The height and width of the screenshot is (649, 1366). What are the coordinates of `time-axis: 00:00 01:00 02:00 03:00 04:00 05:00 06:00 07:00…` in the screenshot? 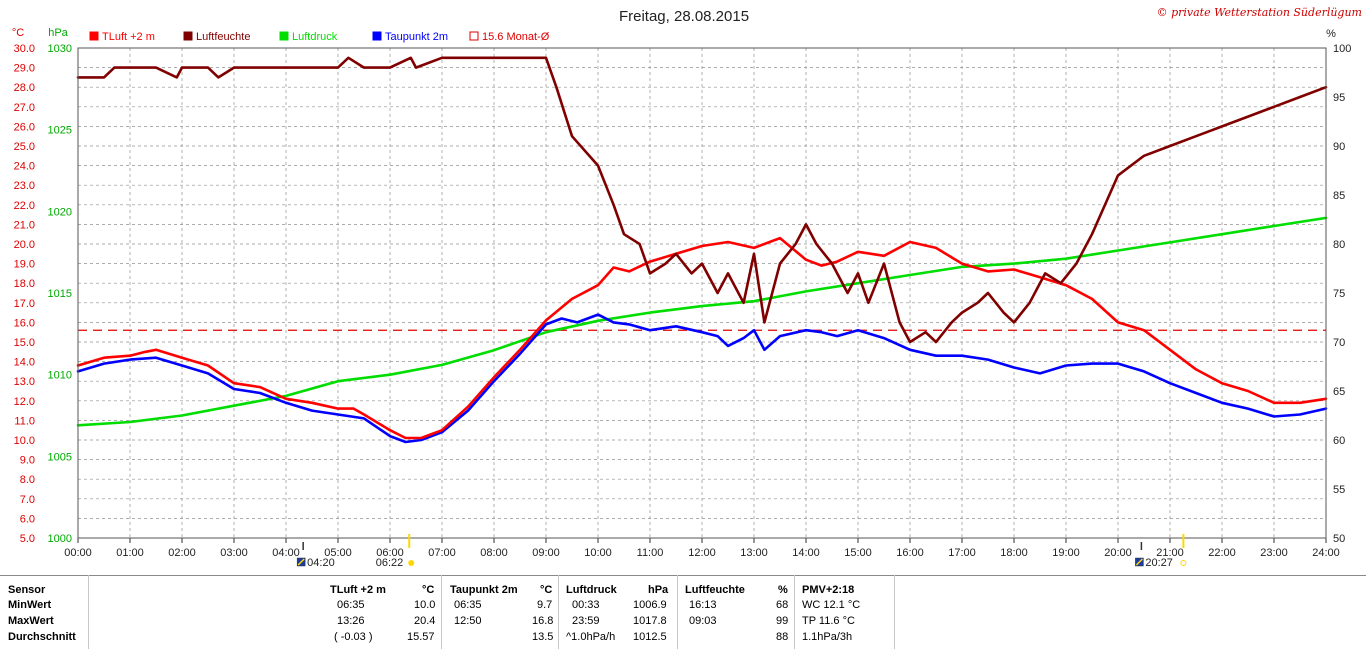 It's located at (702, 548).